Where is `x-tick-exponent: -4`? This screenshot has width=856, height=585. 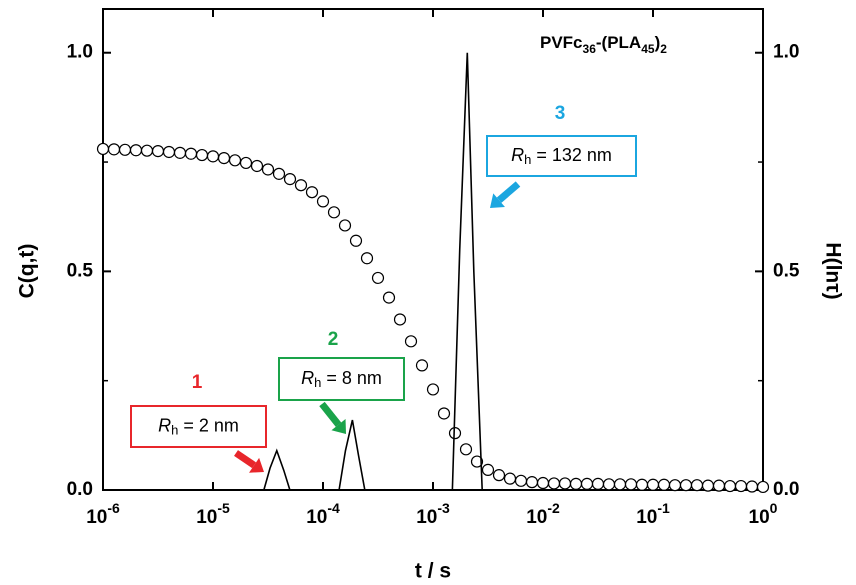
x-tick-exponent: -4 is located at coordinates (333, 508).